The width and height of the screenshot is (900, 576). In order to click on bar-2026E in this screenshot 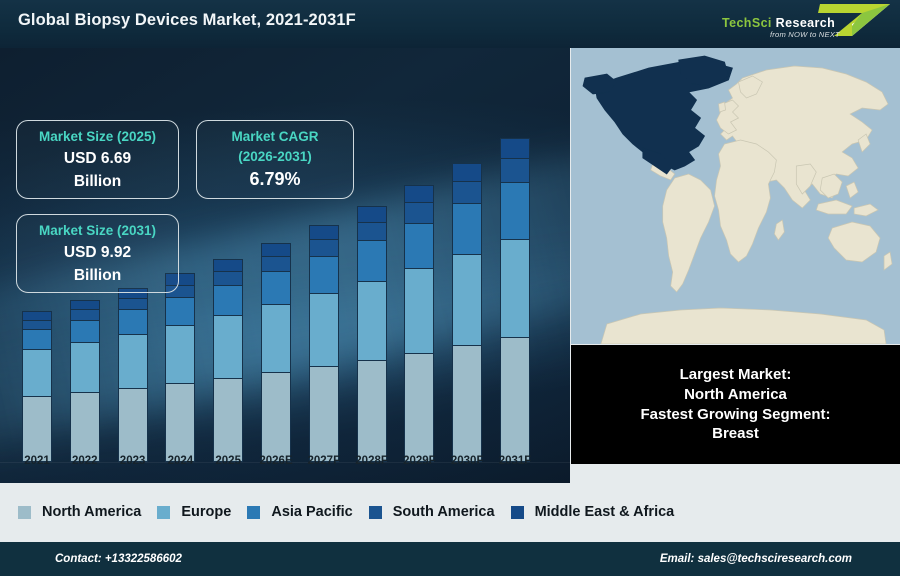, I will do `click(276, 352)`.